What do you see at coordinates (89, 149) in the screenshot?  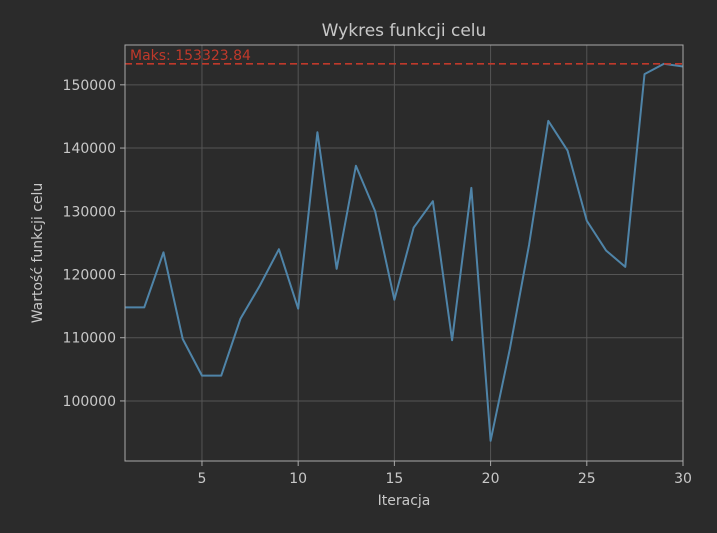 I see `y-tick-label: 140000` at bounding box center [89, 149].